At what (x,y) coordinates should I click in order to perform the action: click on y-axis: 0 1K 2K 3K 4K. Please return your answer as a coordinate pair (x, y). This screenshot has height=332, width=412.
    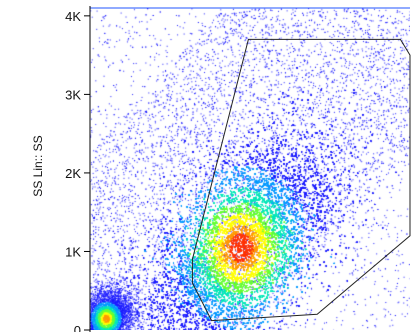
    Looking at the image, I should click on (78, 169).